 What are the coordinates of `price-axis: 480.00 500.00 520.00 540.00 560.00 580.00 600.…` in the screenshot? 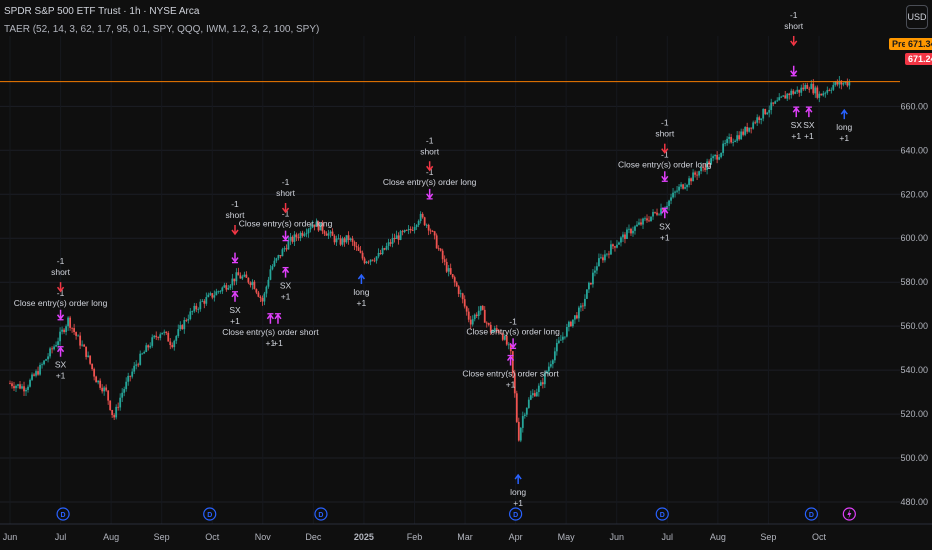 It's located at (914, 304).